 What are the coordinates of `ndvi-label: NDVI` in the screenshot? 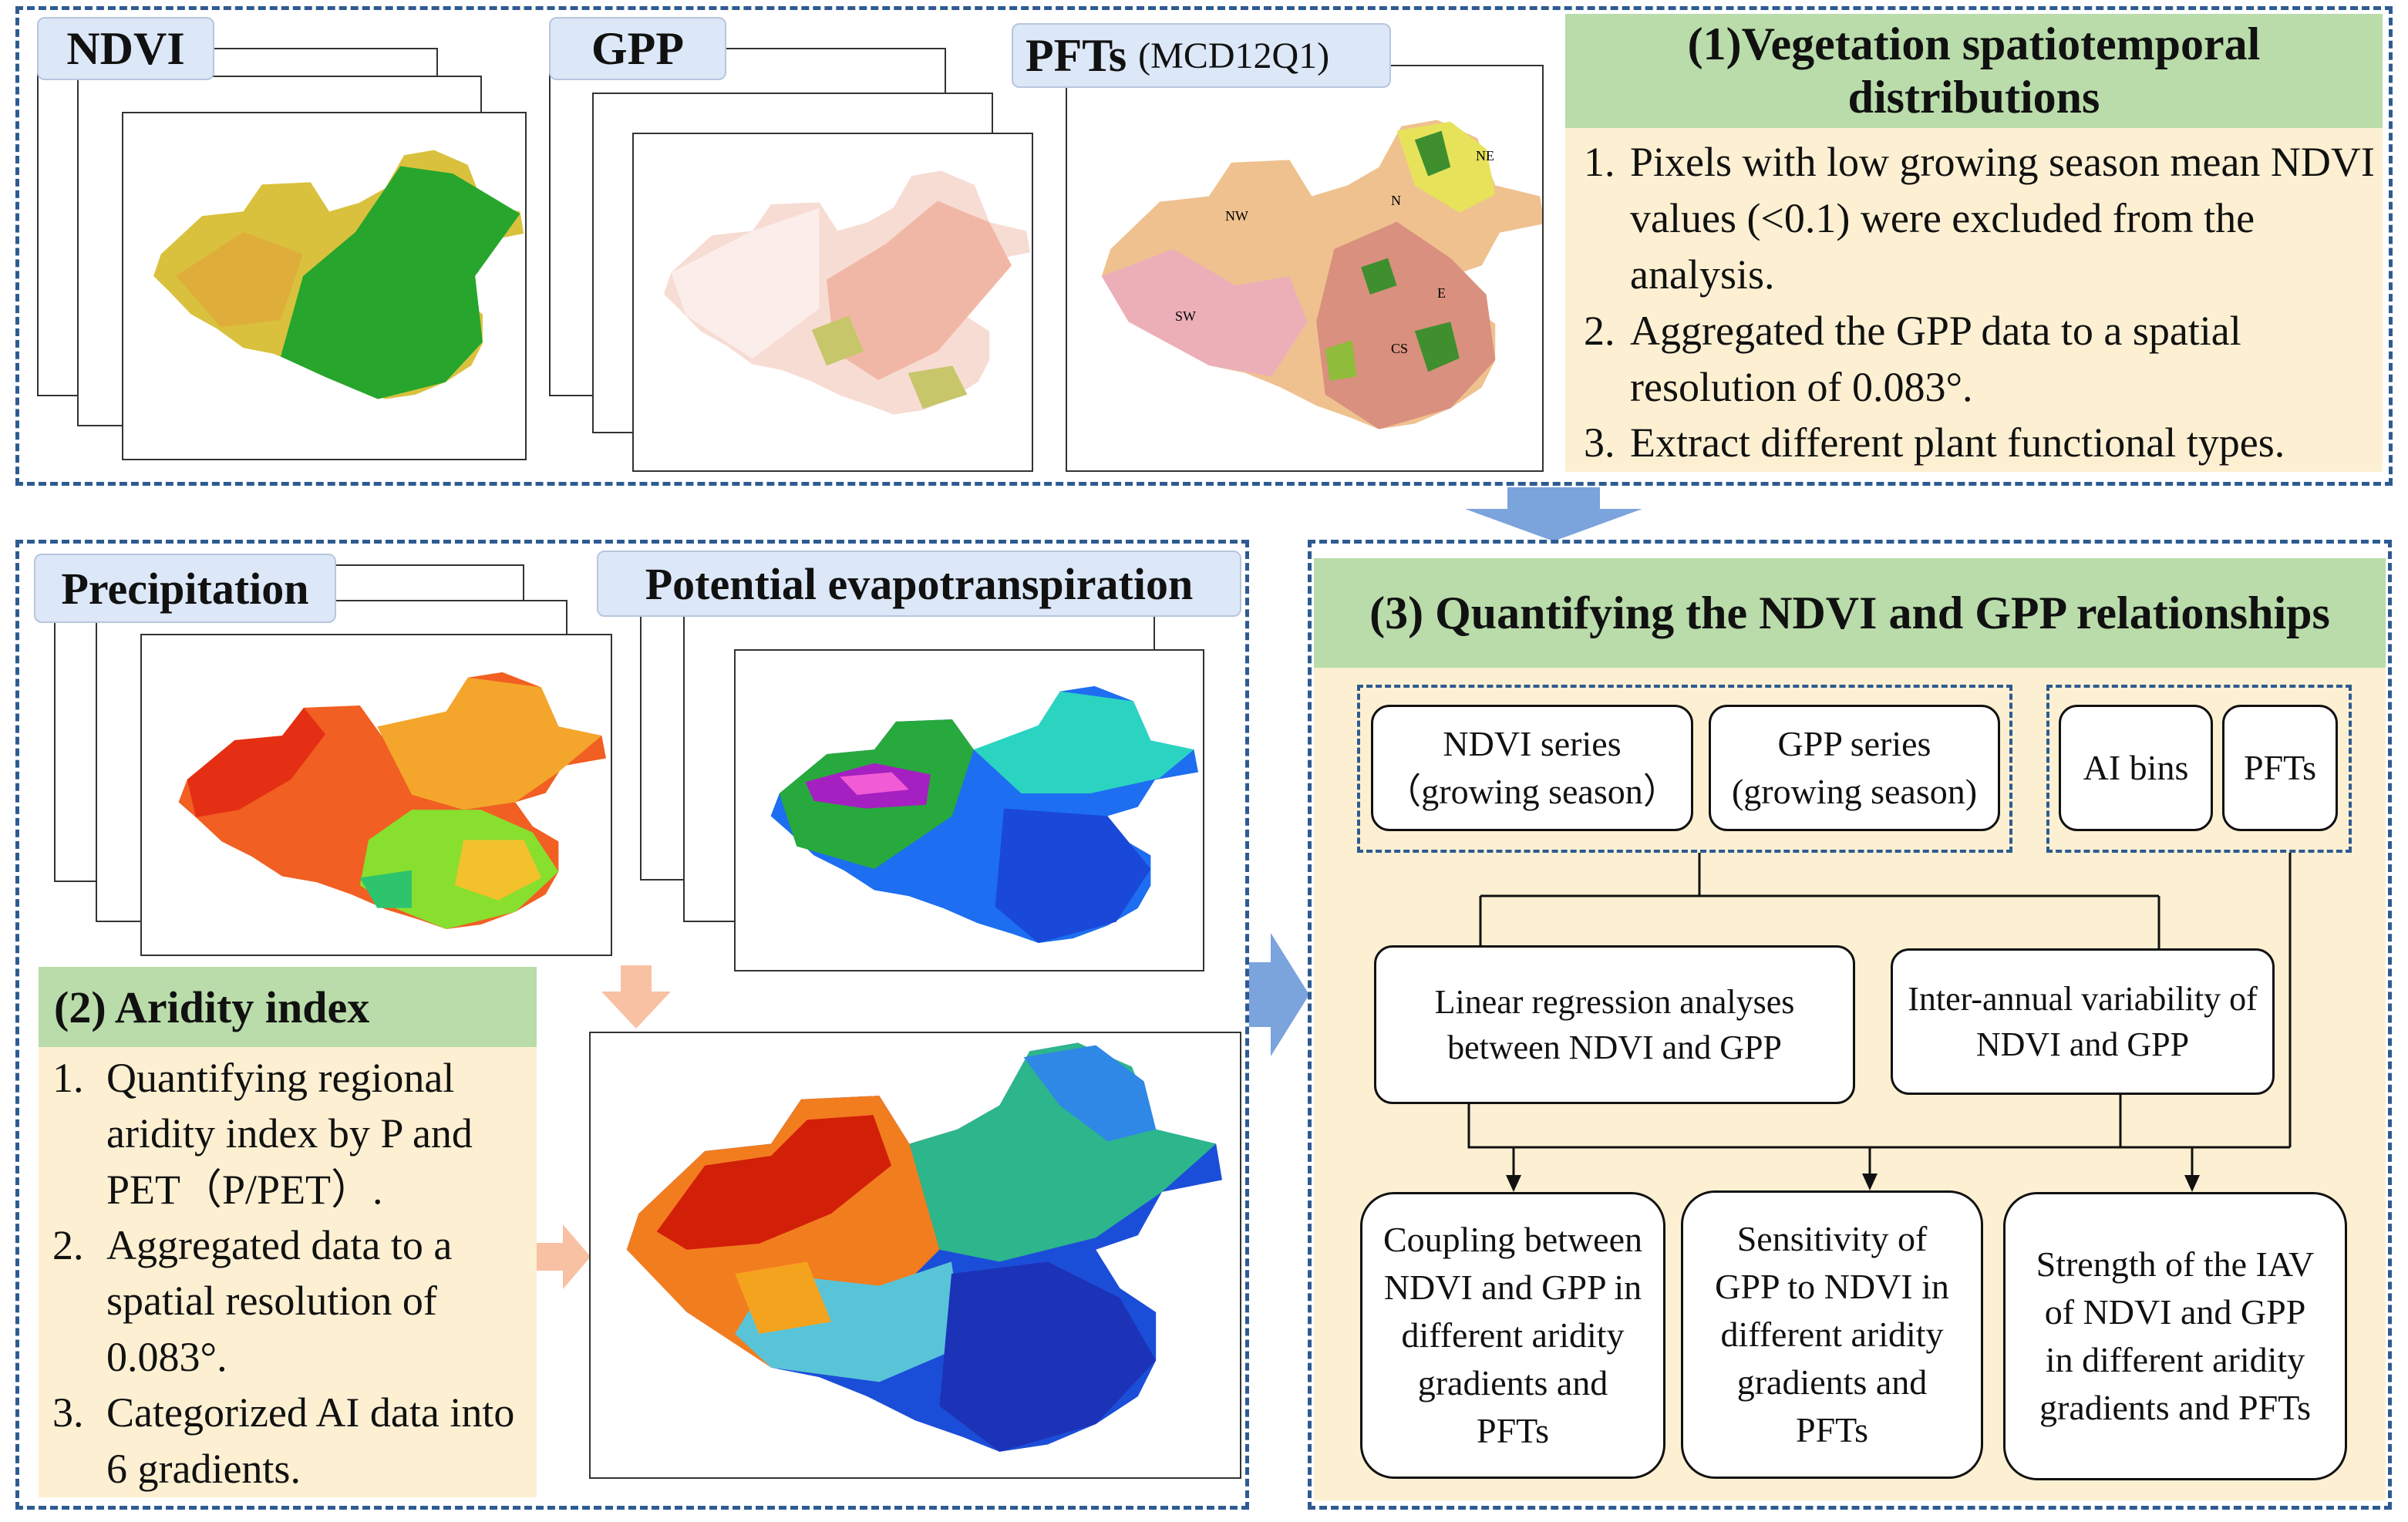 It's located at (125, 48).